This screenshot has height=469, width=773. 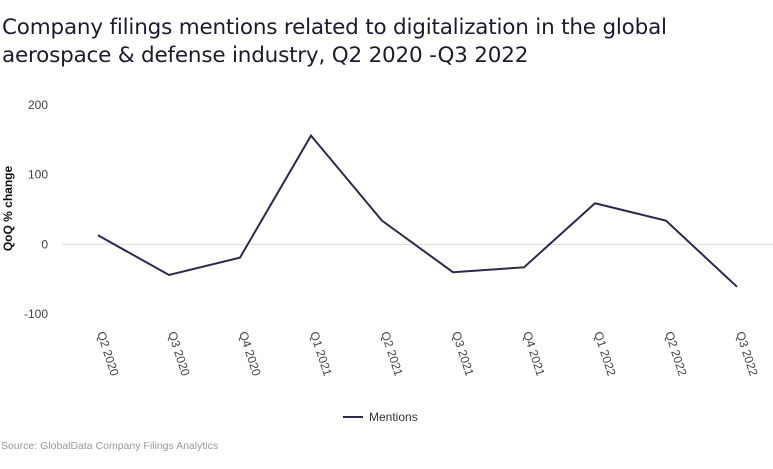 What do you see at coordinates (353, 417) in the screenshot?
I see `legend-swatch-mentions` at bounding box center [353, 417].